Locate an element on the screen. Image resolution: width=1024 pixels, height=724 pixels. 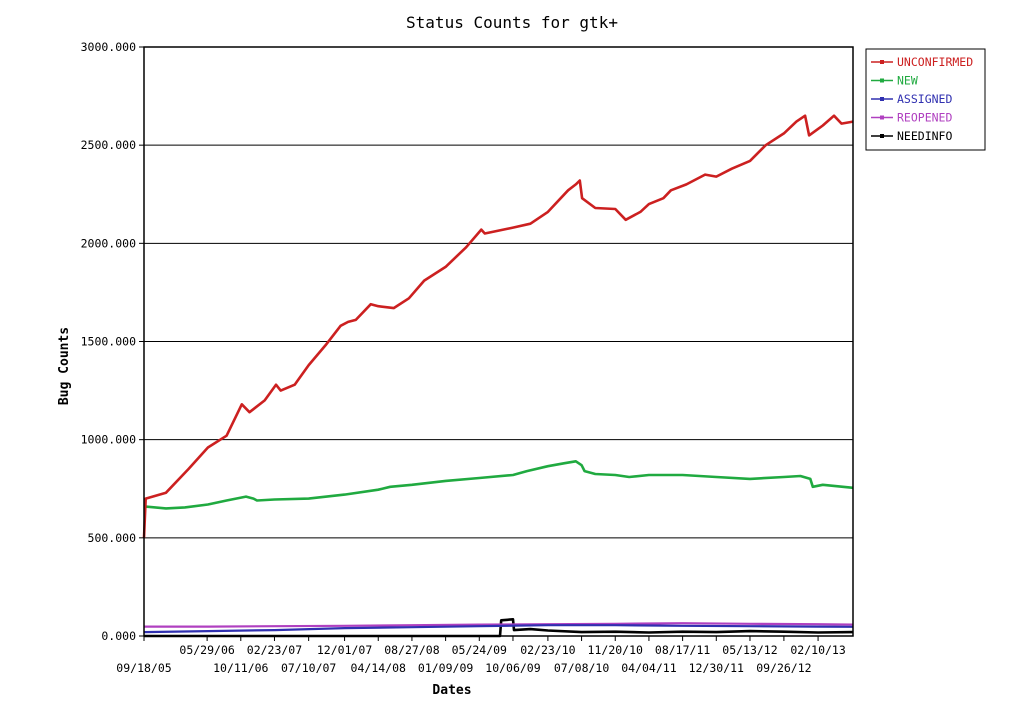
x-tick-label-lower-5: 10/06/09 is located at coordinates (512, 668).